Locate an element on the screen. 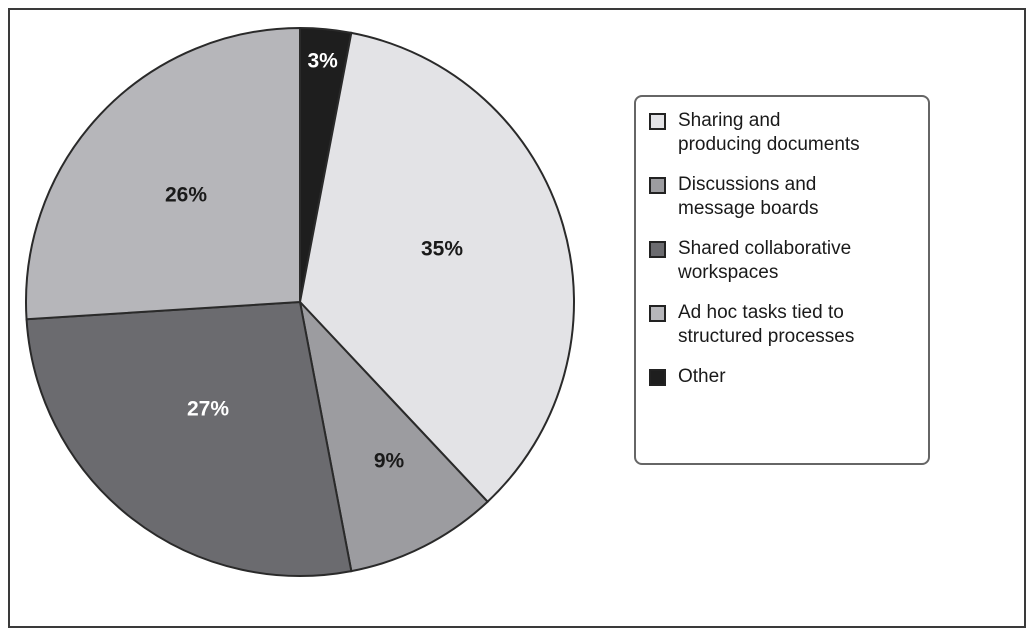 This screenshot has height=628, width=1035. pie-slice-shared-collaborative-workspaces is located at coordinates (189, 438).